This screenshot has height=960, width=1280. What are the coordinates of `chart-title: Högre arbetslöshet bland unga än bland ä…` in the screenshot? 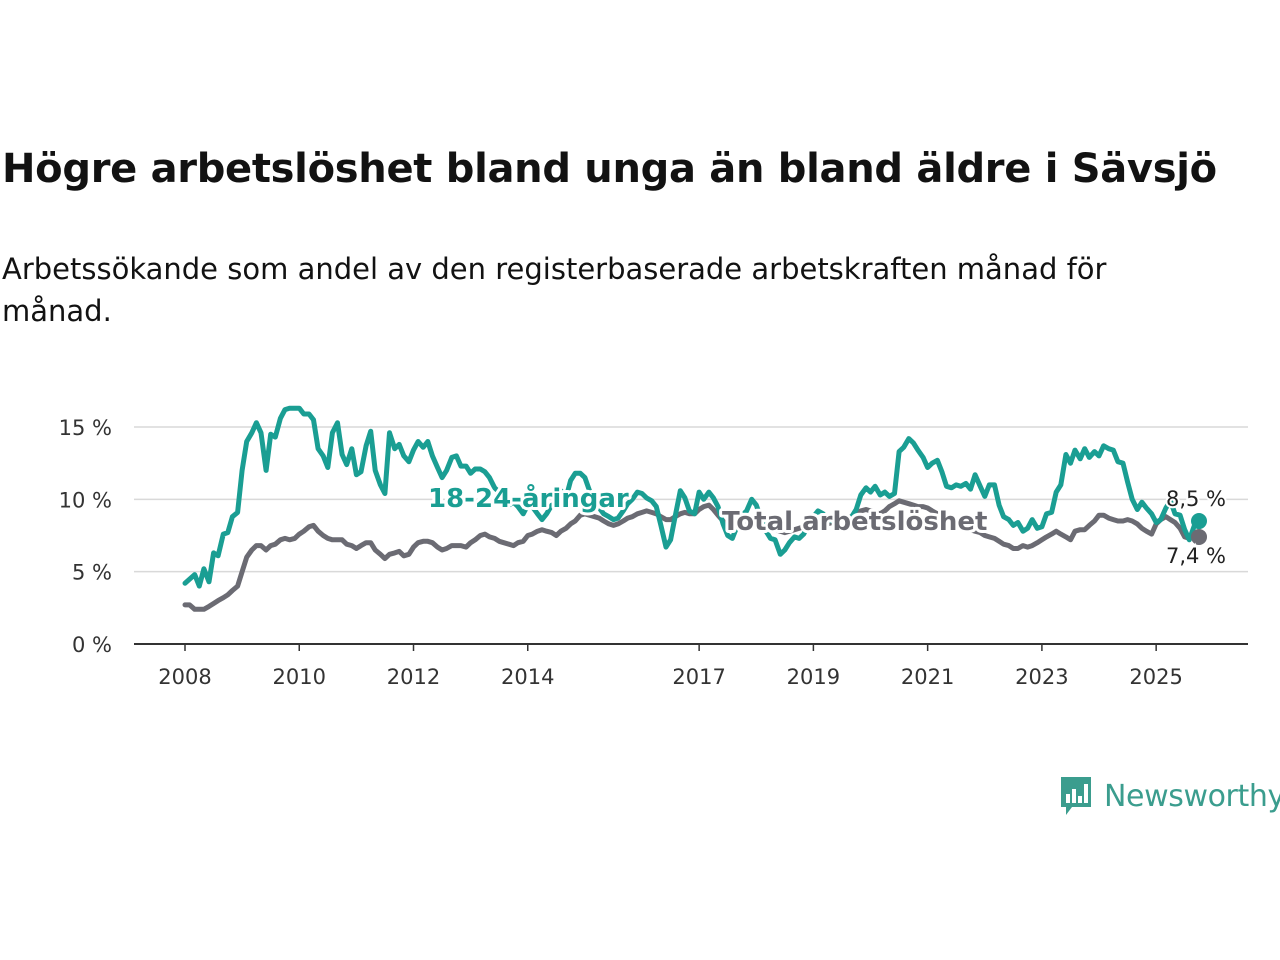 It's located at (609, 169).